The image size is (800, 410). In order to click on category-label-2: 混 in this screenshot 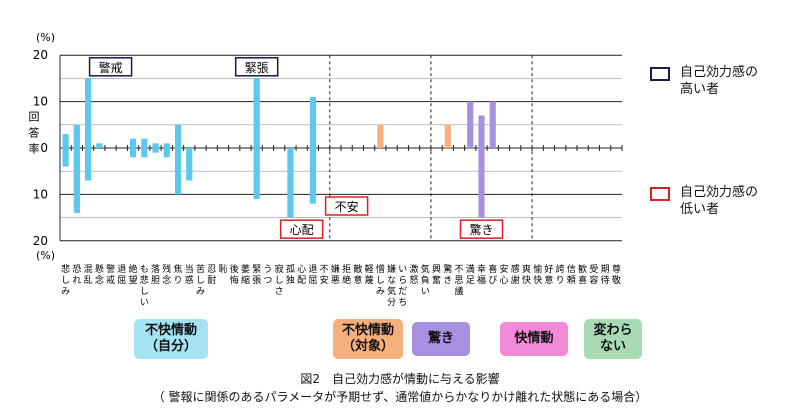, I will do `click(88, 269)`.